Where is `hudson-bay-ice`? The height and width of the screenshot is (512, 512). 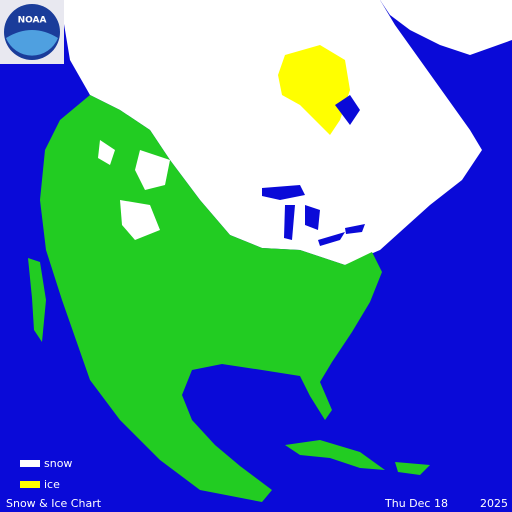 hudson-bay-ice is located at coordinates (314, 90).